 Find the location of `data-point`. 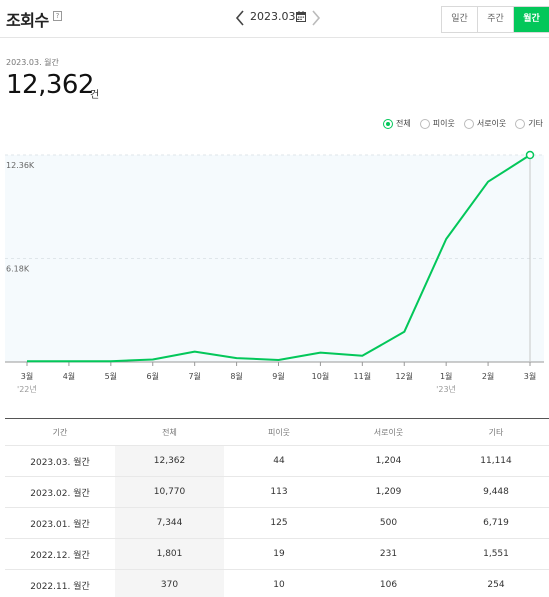

data-point is located at coordinates (530, 155).